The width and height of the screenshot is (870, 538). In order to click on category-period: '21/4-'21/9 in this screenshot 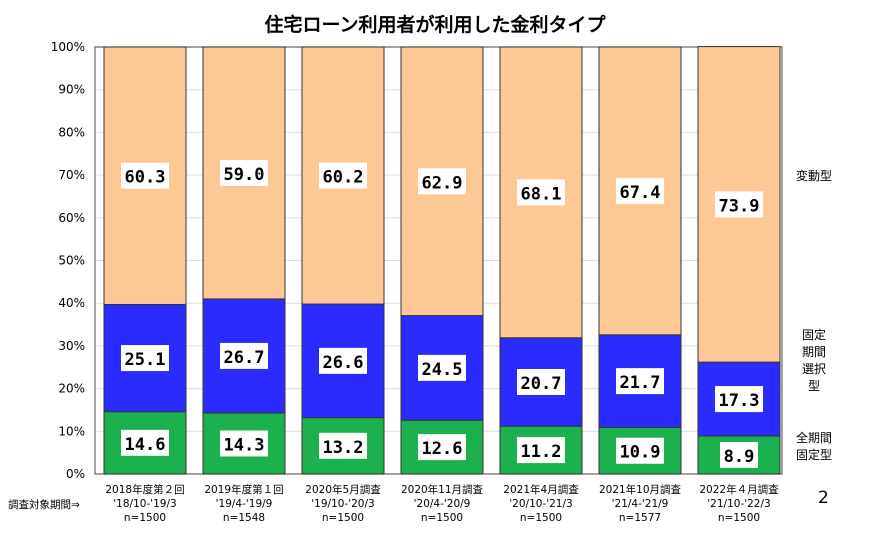, I will do `click(640, 504)`.